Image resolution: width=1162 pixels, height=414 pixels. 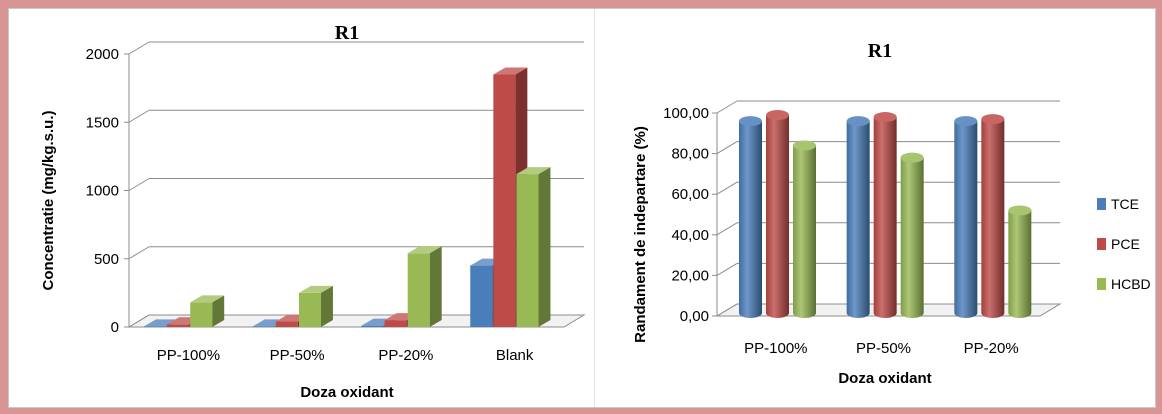 I want to click on chart-divider, so click(x=594, y=208).